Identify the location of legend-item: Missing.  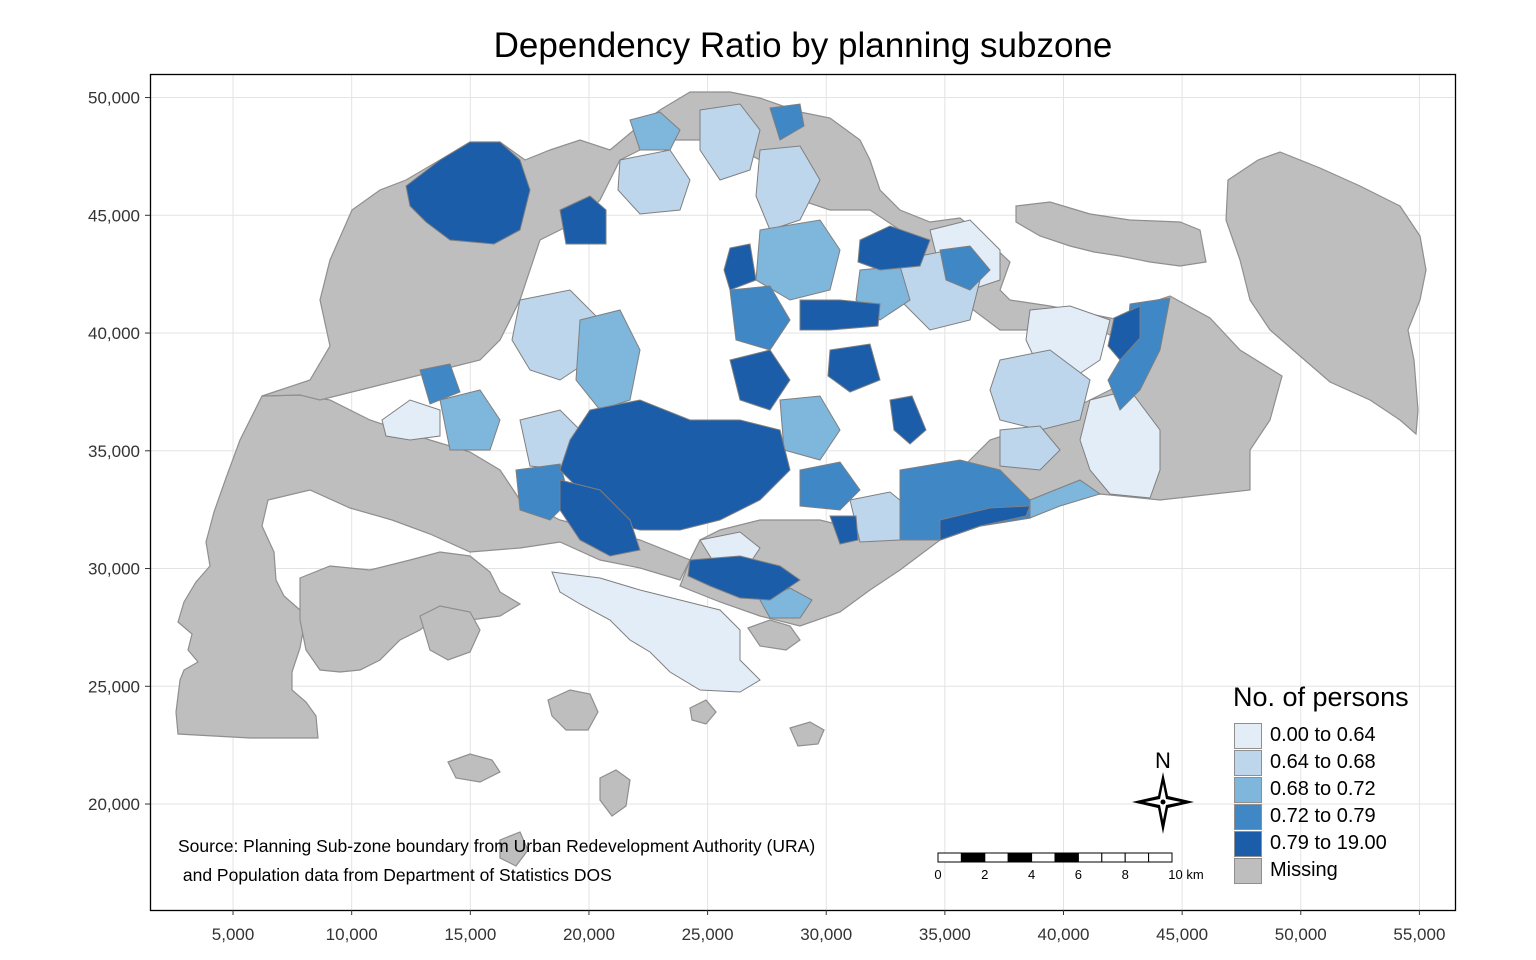
(1286, 870).